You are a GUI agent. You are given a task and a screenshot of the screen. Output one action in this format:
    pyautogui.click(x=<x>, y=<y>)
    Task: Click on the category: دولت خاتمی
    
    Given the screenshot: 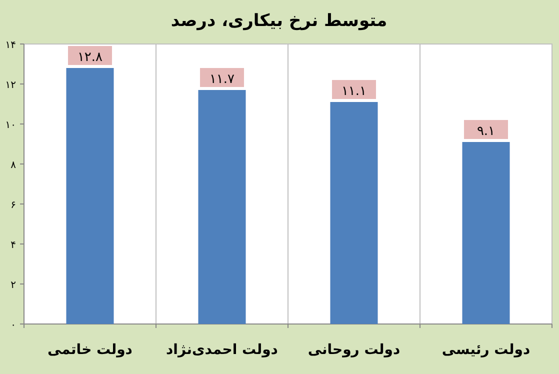 What is the action you would take?
    pyautogui.click(x=90, y=350)
    